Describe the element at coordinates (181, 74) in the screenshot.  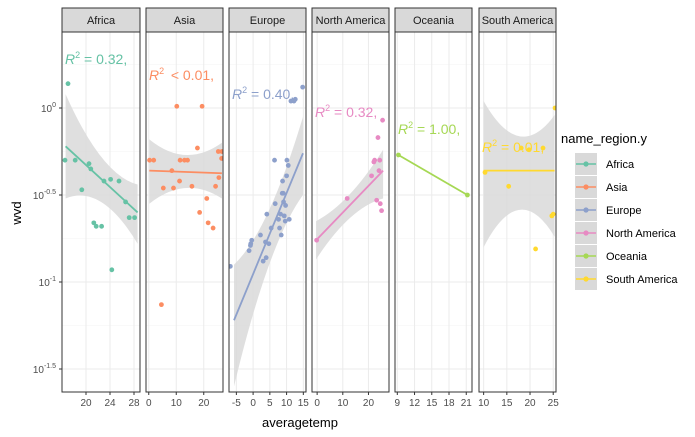
I see `r2-label: R2 < 0.01,` at that location.